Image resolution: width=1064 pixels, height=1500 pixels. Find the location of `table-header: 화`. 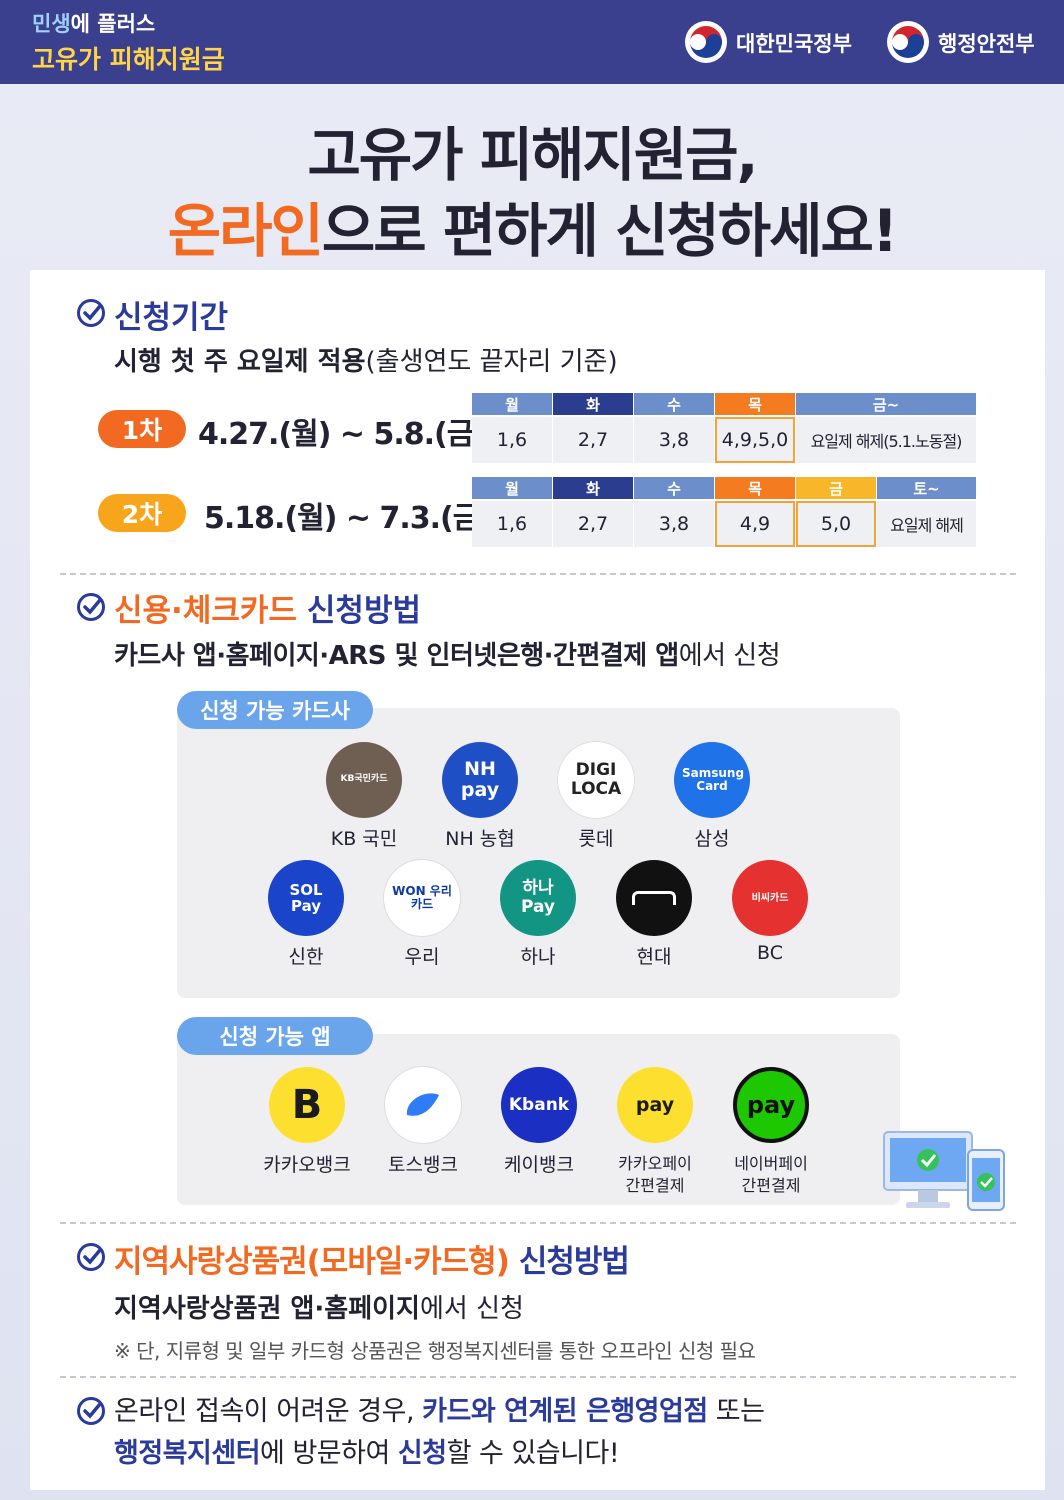

table-header: 화 is located at coordinates (593, 488).